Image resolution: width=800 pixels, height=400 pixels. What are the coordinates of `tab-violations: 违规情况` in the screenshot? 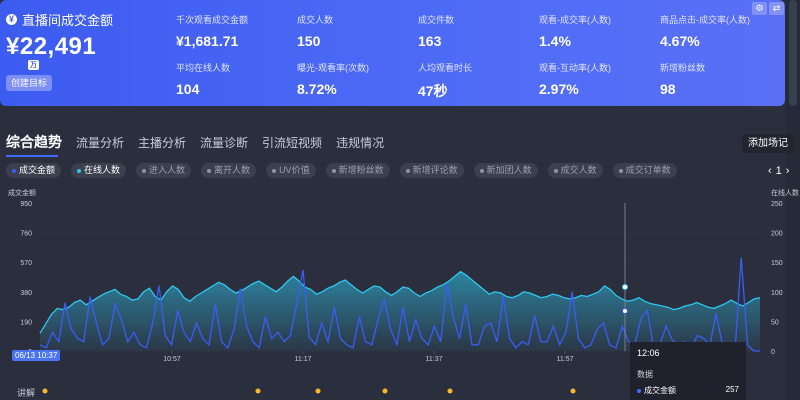 It's located at (360, 143).